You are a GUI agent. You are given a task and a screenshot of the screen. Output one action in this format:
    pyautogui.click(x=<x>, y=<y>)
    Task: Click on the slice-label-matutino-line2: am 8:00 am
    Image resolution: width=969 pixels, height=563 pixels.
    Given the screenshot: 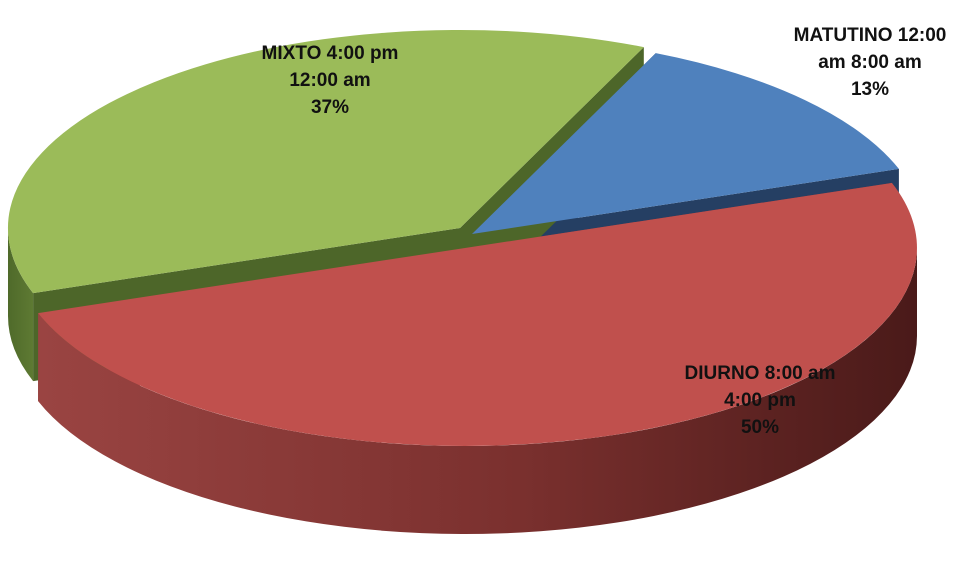 What is the action you would take?
    pyautogui.click(x=870, y=62)
    